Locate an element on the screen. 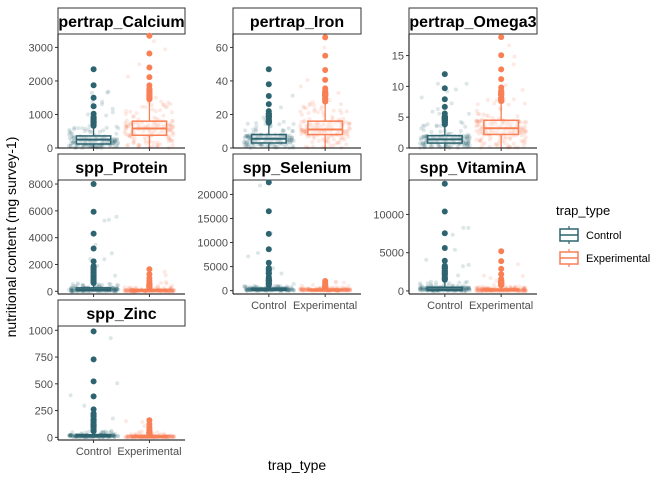 The image size is (672, 480). y-tick-label: 60 is located at coordinates (222, 48).